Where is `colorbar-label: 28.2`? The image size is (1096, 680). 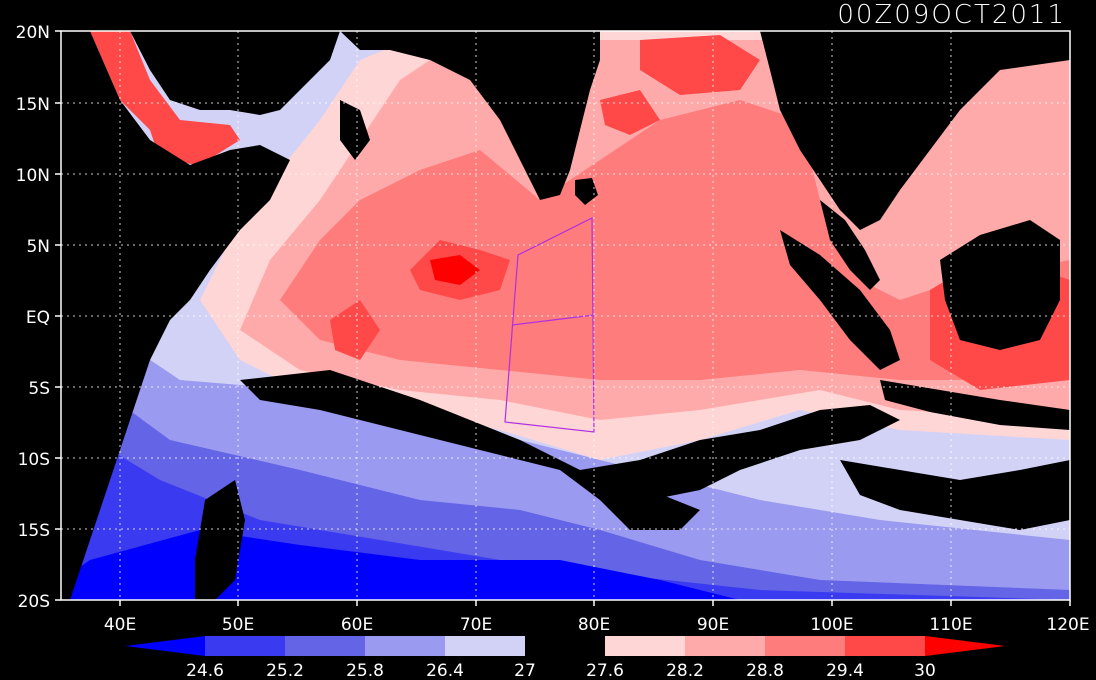 colorbar-label: 28.2 is located at coordinates (685, 670).